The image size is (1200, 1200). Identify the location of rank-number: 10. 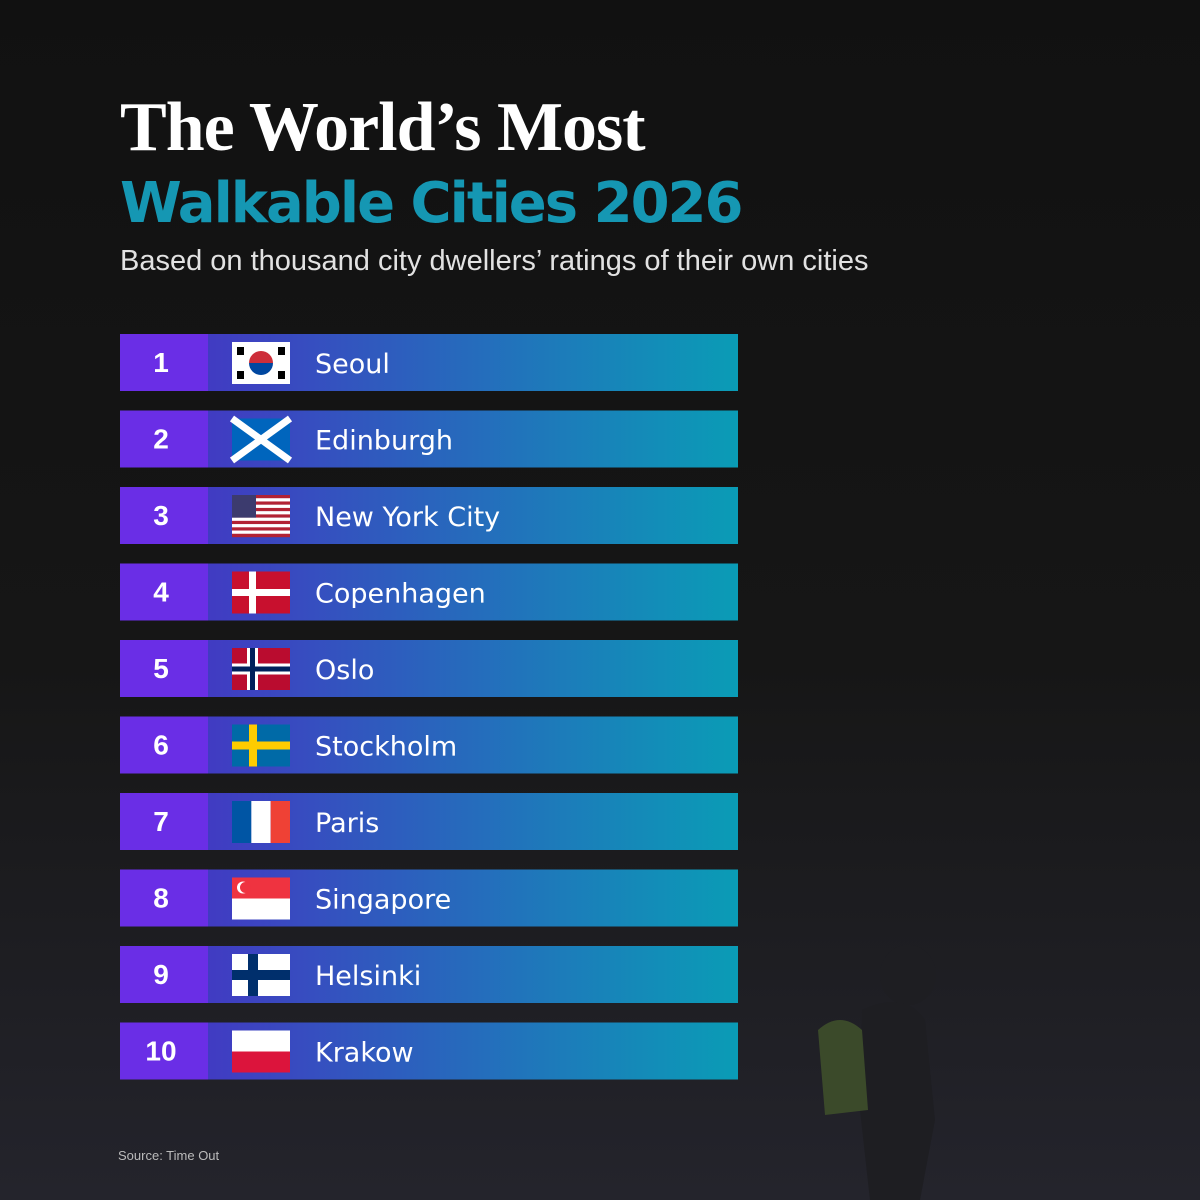
(160, 1051).